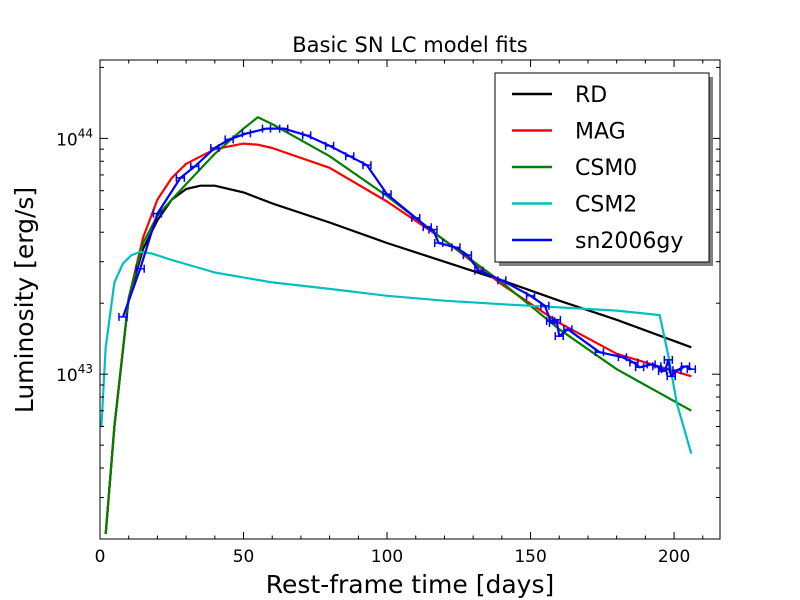 The height and width of the screenshot is (600, 800). I want to click on legend-label: MAG, so click(600, 132).